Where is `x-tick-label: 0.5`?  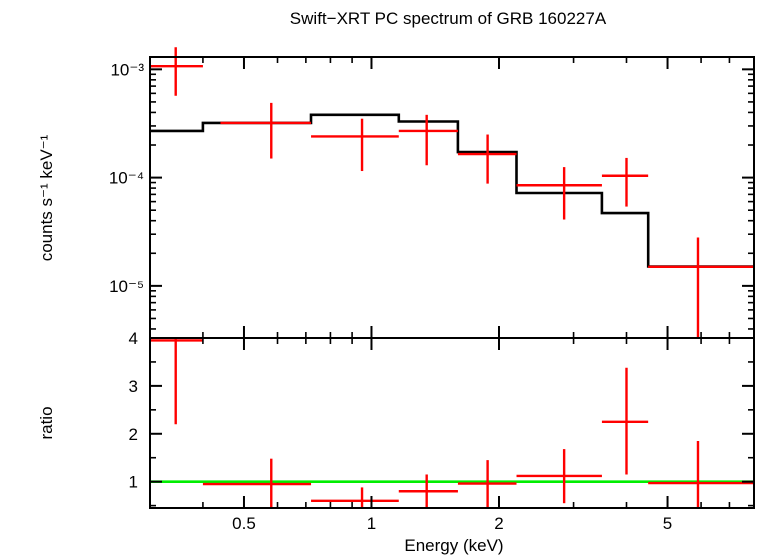 x-tick-label: 0.5 is located at coordinates (244, 523).